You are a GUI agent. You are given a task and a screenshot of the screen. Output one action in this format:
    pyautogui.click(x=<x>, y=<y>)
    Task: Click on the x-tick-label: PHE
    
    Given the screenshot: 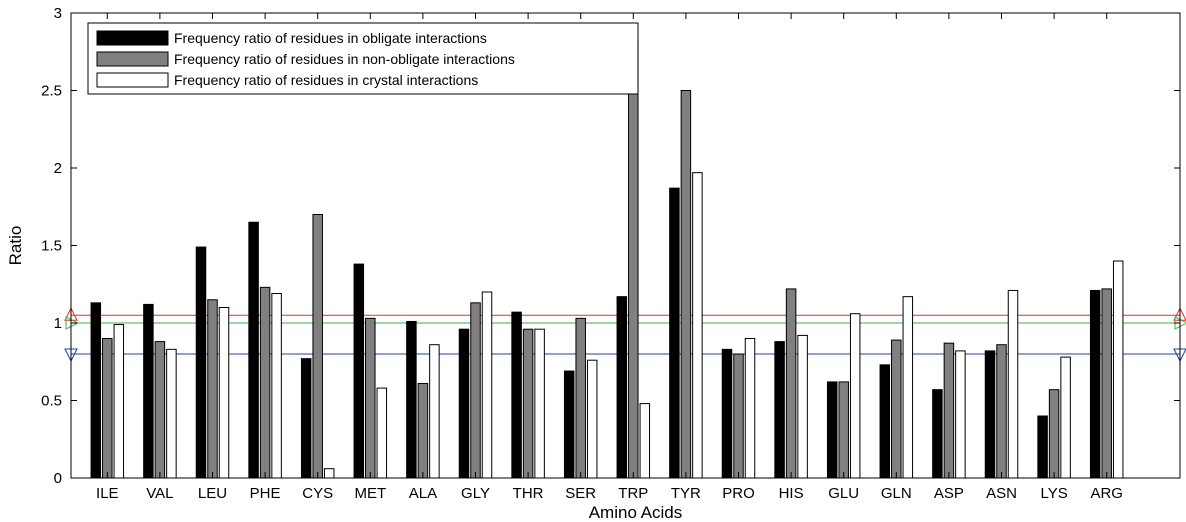 What is the action you would take?
    pyautogui.click(x=265, y=493)
    